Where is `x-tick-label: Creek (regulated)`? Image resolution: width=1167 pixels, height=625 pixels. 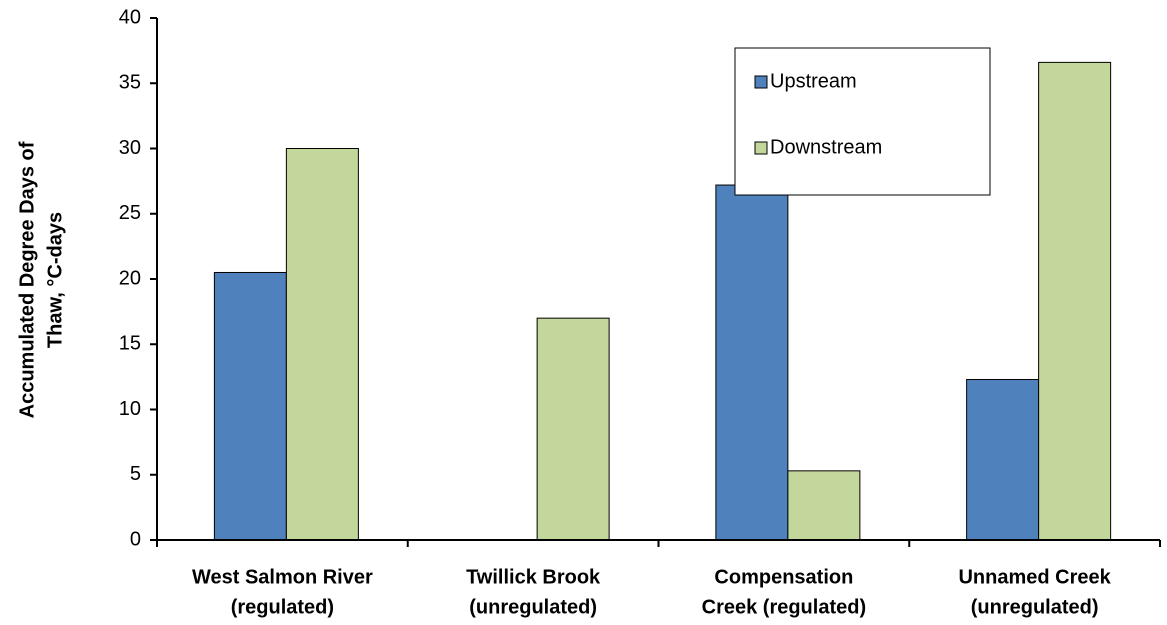
x-tick-label: Creek (regulated) is located at coordinates (784, 607).